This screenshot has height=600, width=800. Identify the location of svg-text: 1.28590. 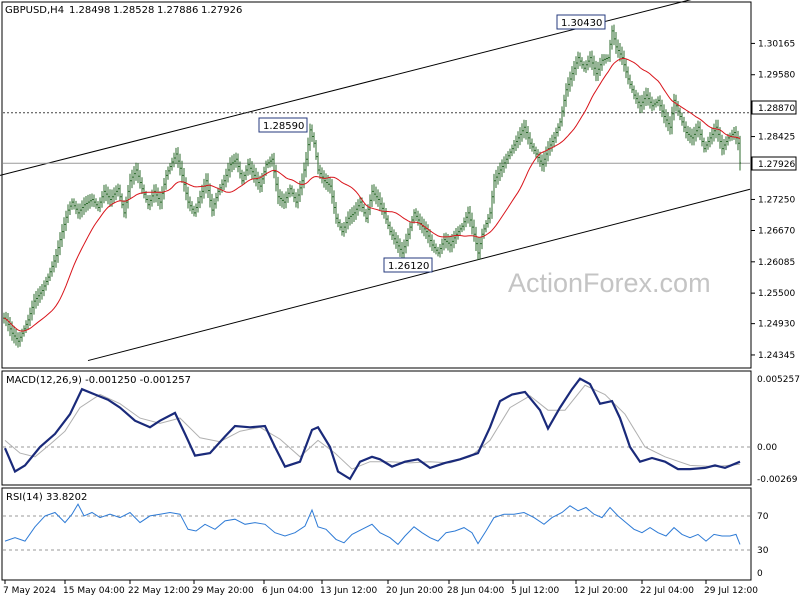
(283, 126).